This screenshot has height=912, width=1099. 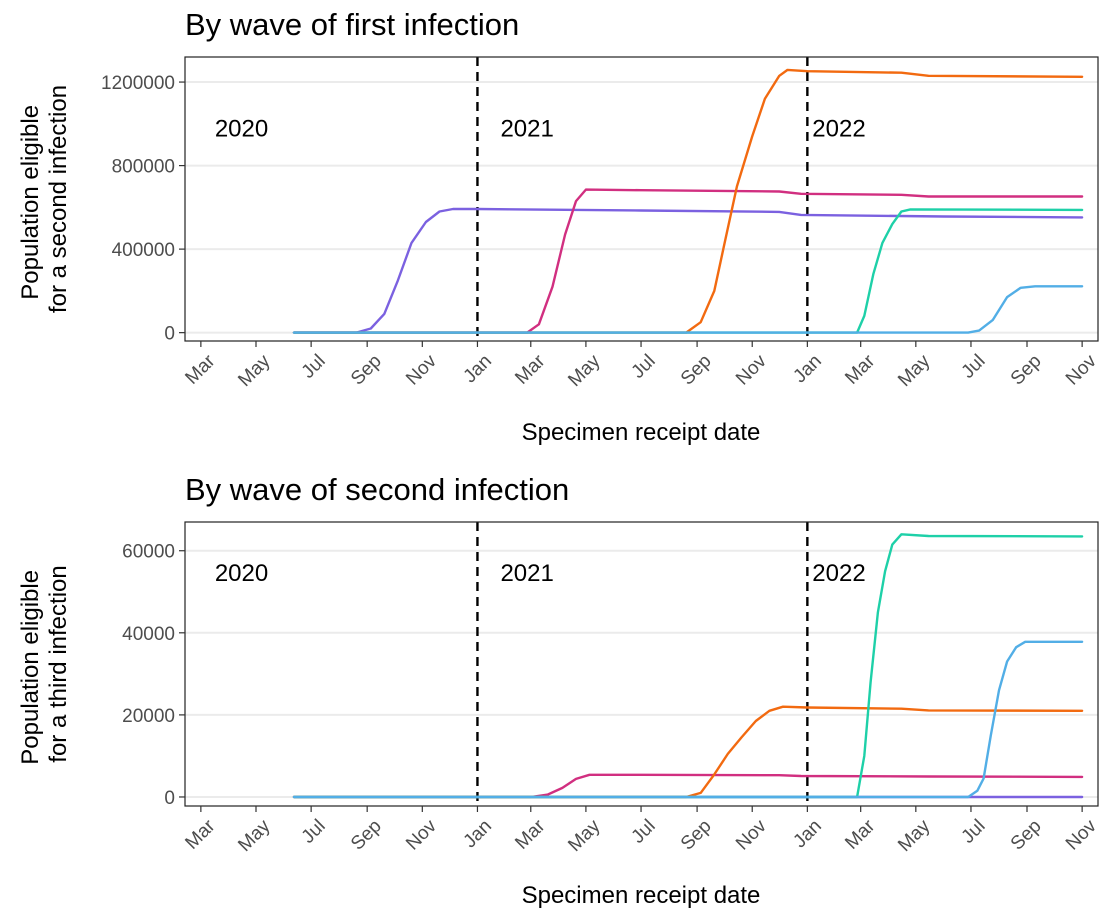 What do you see at coordinates (153, 675) in the screenshot?
I see `y-axis-ticks: 0 20000 40000 60000` at bounding box center [153, 675].